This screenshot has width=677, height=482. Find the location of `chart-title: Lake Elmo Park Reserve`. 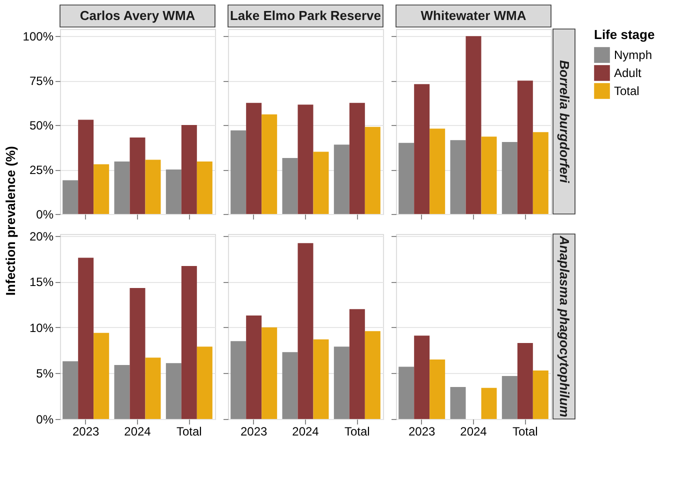

chart-title: Lake Elmo Park Reserve is located at coordinates (306, 15).